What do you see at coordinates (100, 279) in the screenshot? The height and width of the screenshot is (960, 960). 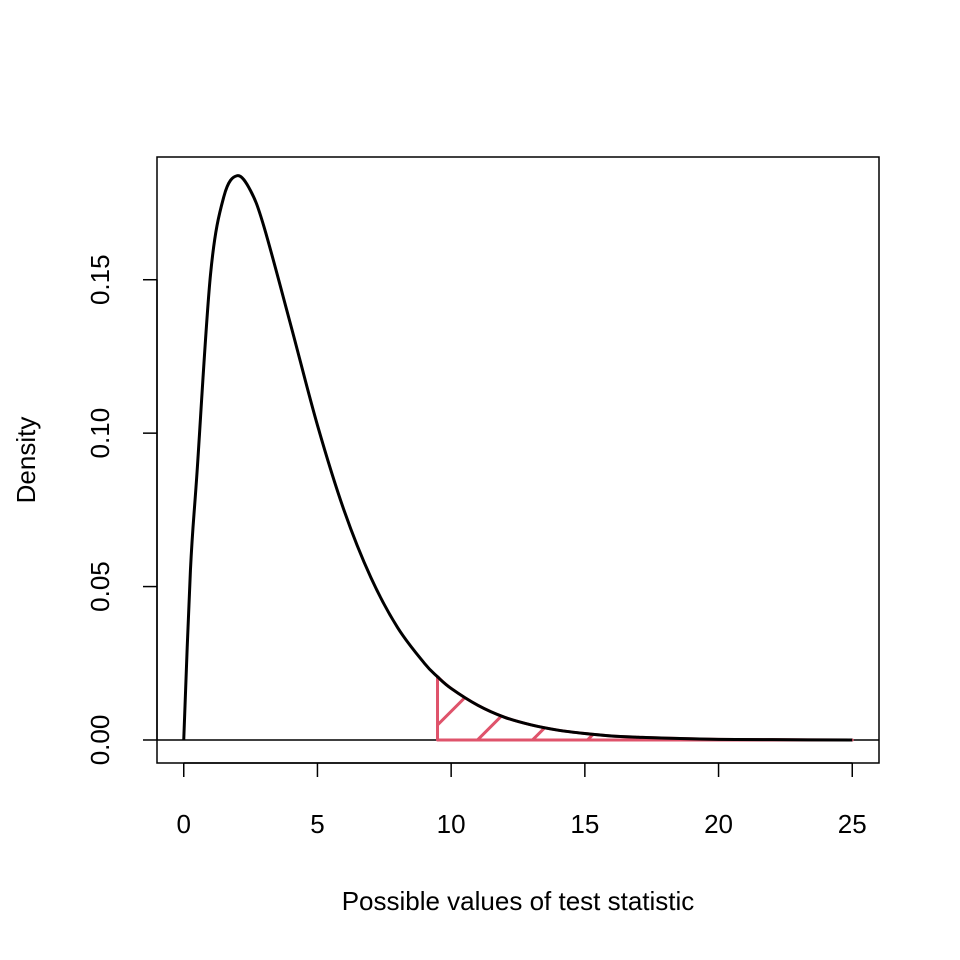 I see `y-tick-label: 0.15` at bounding box center [100, 279].